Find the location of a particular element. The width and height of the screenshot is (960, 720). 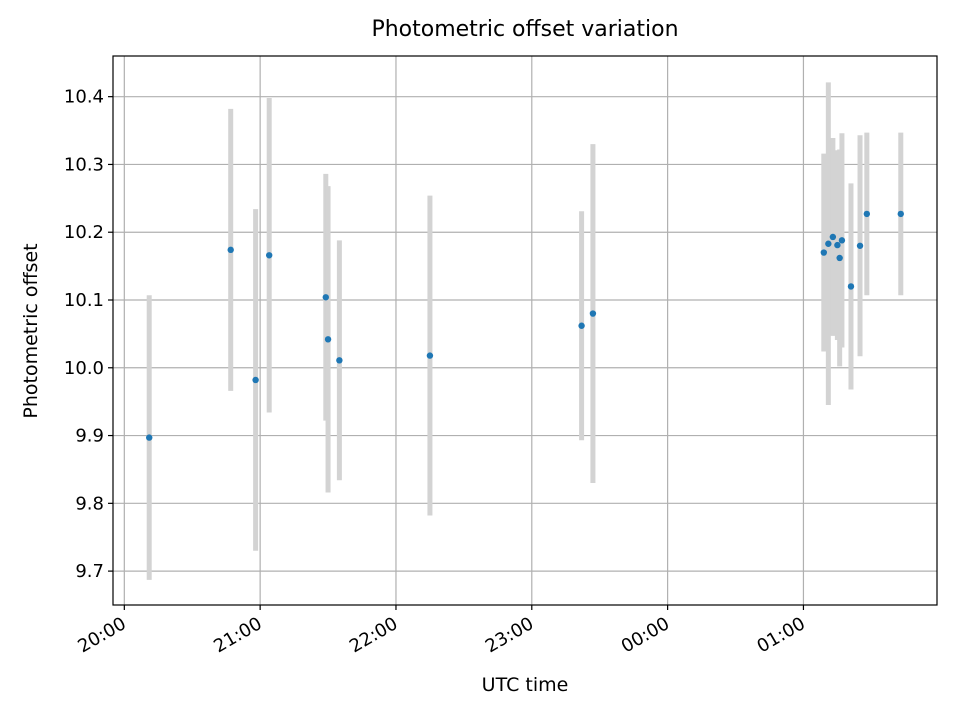

x-axis-label: UTC time is located at coordinates (525, 685).